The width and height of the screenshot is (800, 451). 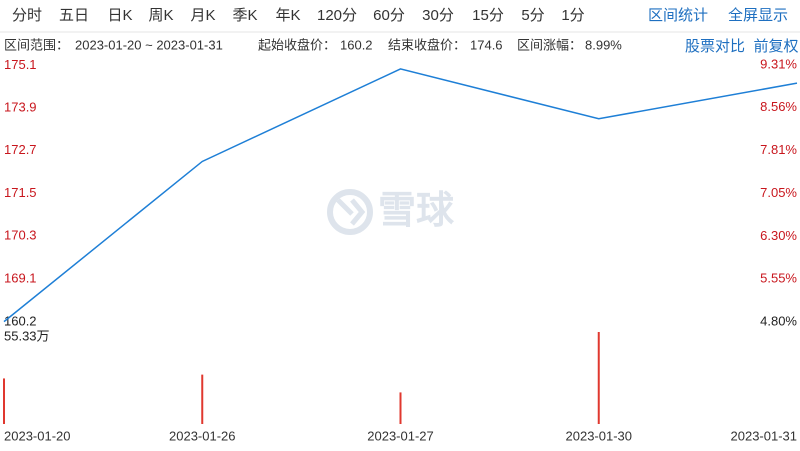 What do you see at coordinates (74, 15) in the screenshot?
I see `period-tab: 五日` at bounding box center [74, 15].